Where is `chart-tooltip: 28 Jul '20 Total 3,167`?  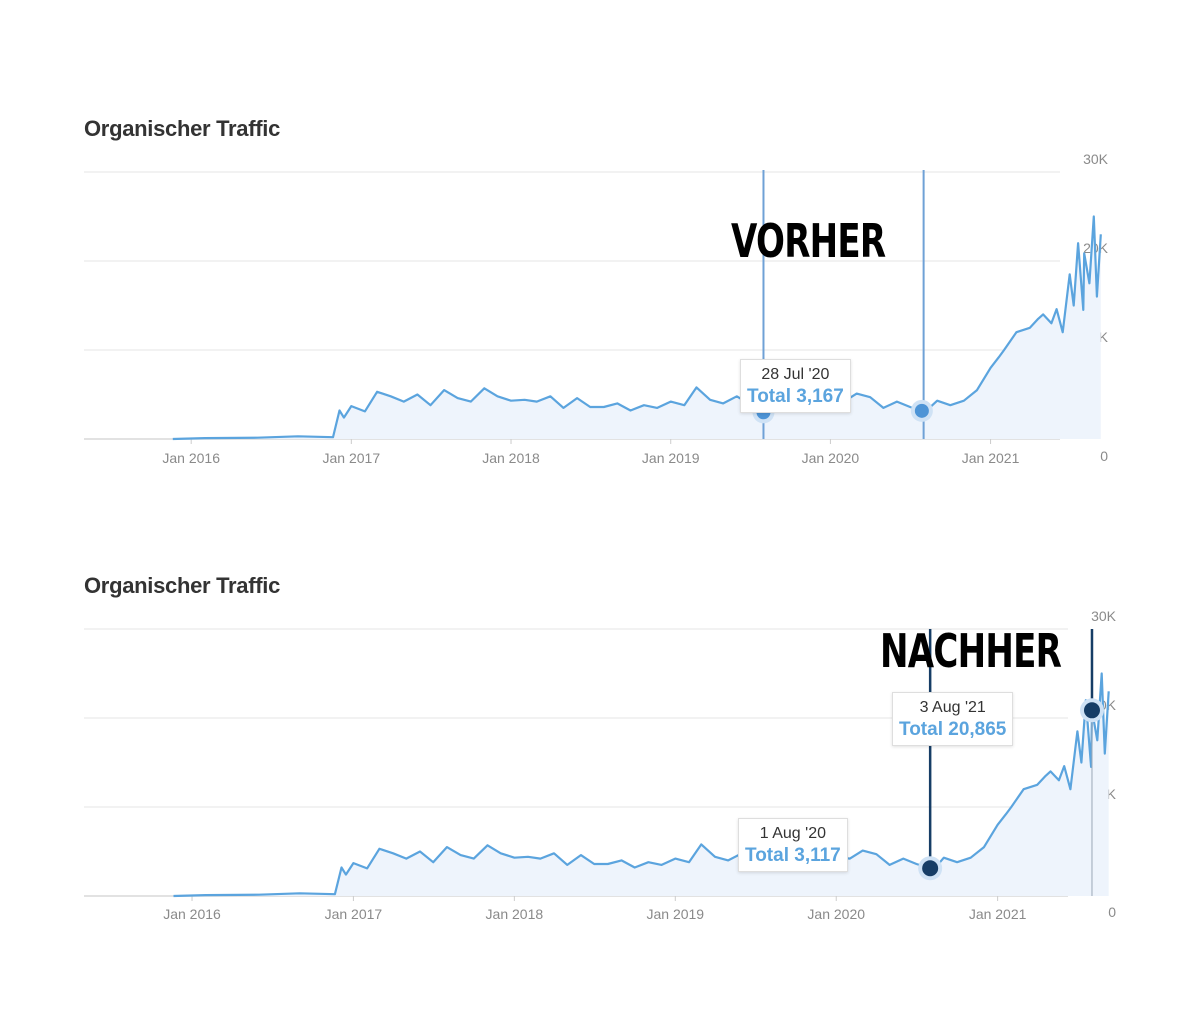 chart-tooltip: 28 Jul '20 Total 3,167 is located at coordinates (795, 386).